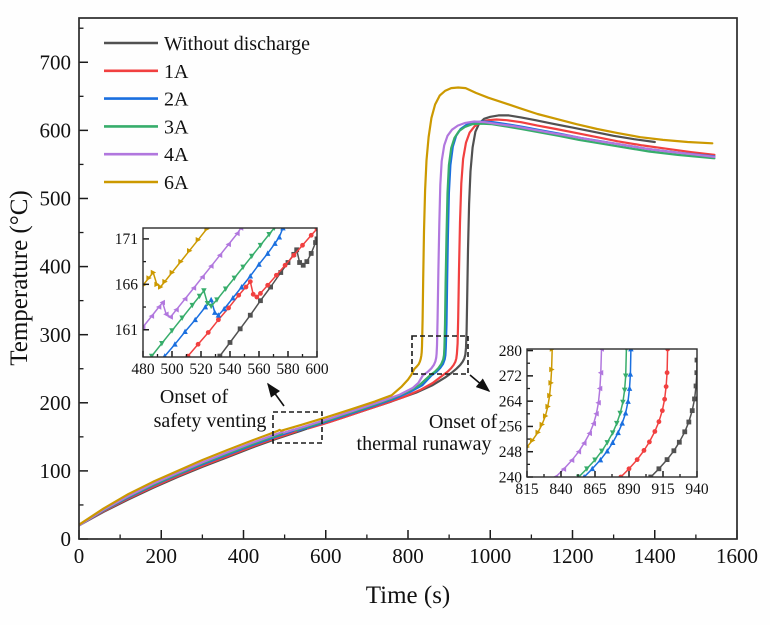 Image resolution: width=770 pixels, height=630 pixels. I want to click on y-tick-label: 0, so click(66, 539).